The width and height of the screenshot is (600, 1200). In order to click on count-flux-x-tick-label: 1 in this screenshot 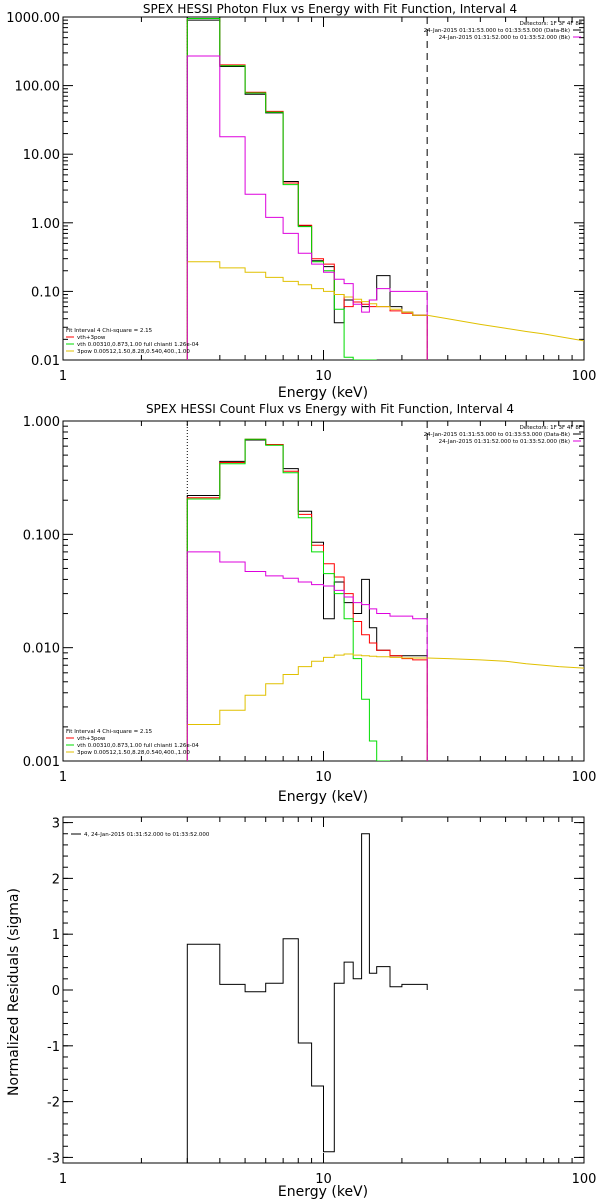, I will do `click(63, 777)`.